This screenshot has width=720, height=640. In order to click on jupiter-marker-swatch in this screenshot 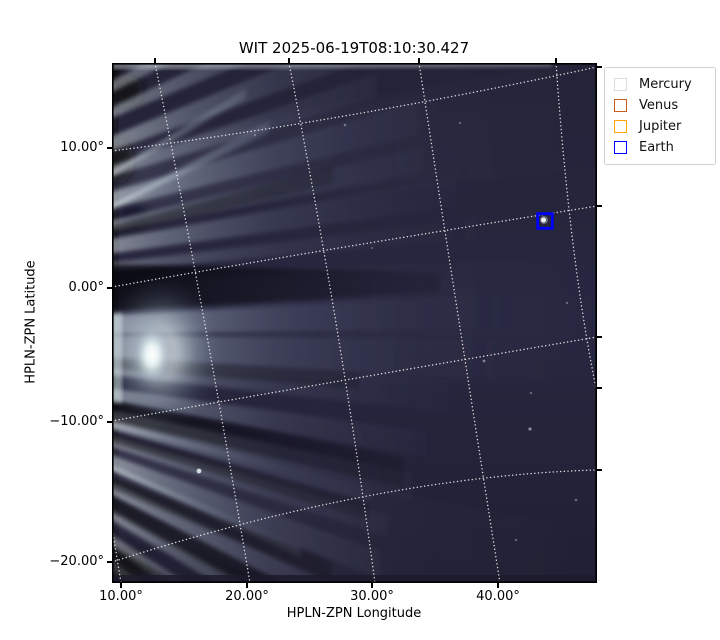, I will do `click(620, 126)`.